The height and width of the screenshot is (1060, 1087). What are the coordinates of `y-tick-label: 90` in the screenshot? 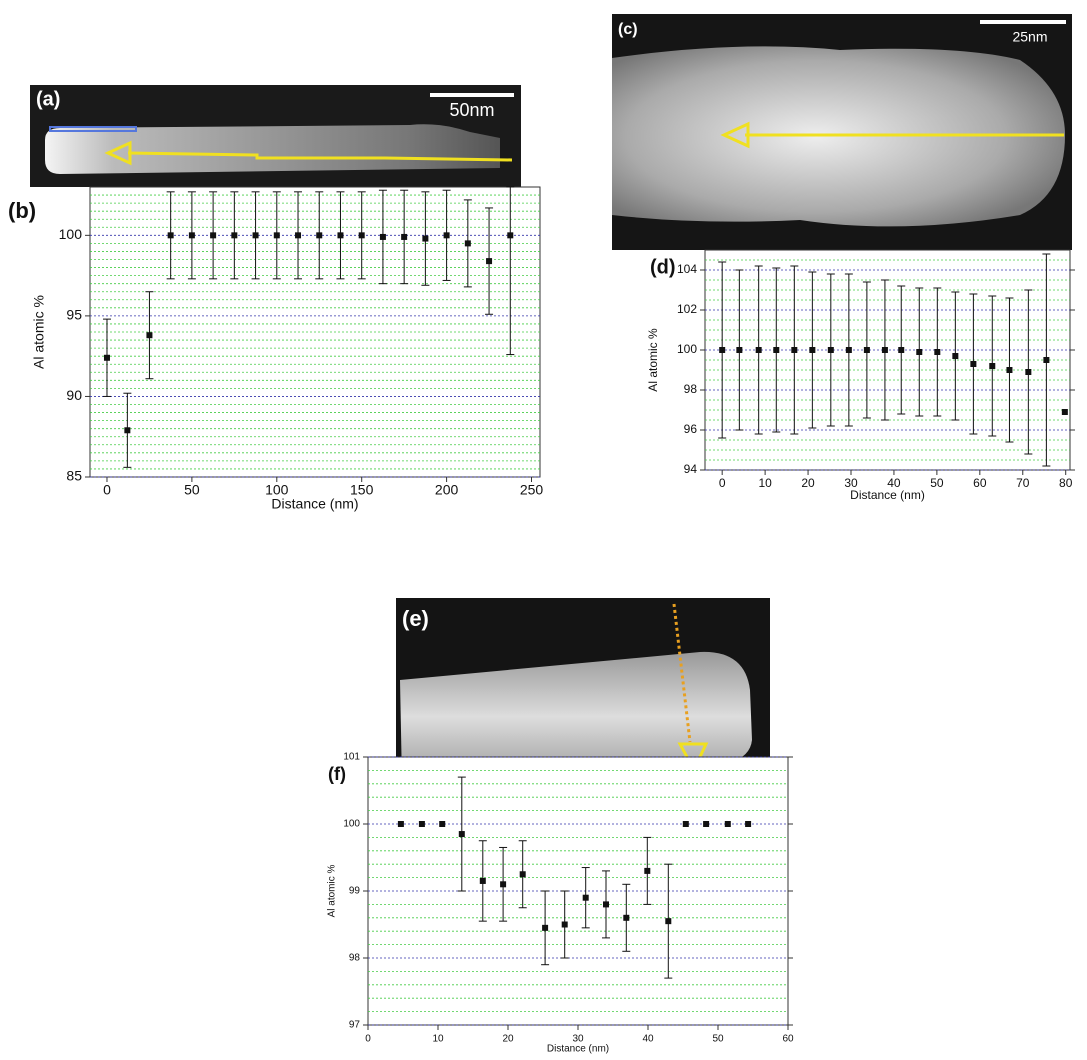 It's located at (74, 395).